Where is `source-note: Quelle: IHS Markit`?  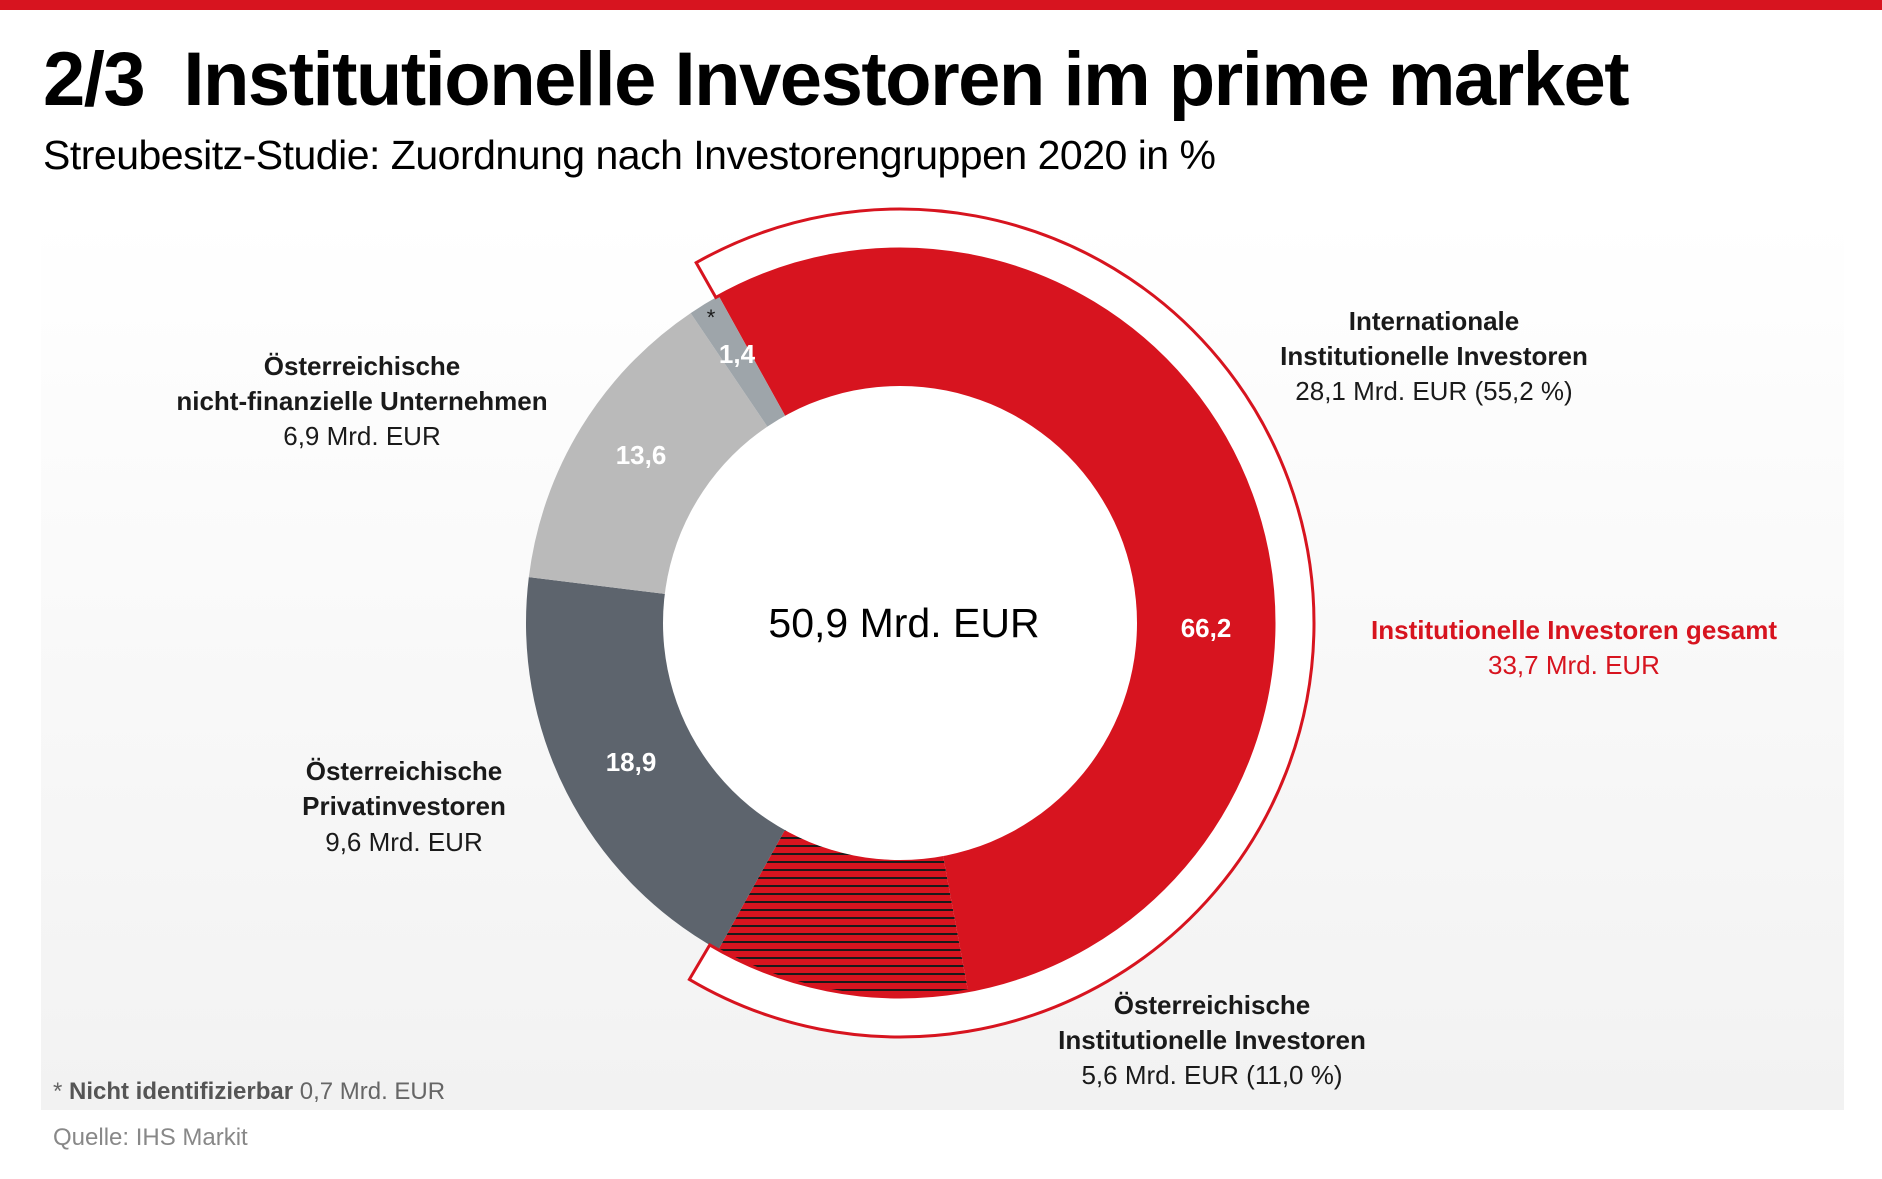 source-note: Quelle: IHS Markit is located at coordinates (150, 1137).